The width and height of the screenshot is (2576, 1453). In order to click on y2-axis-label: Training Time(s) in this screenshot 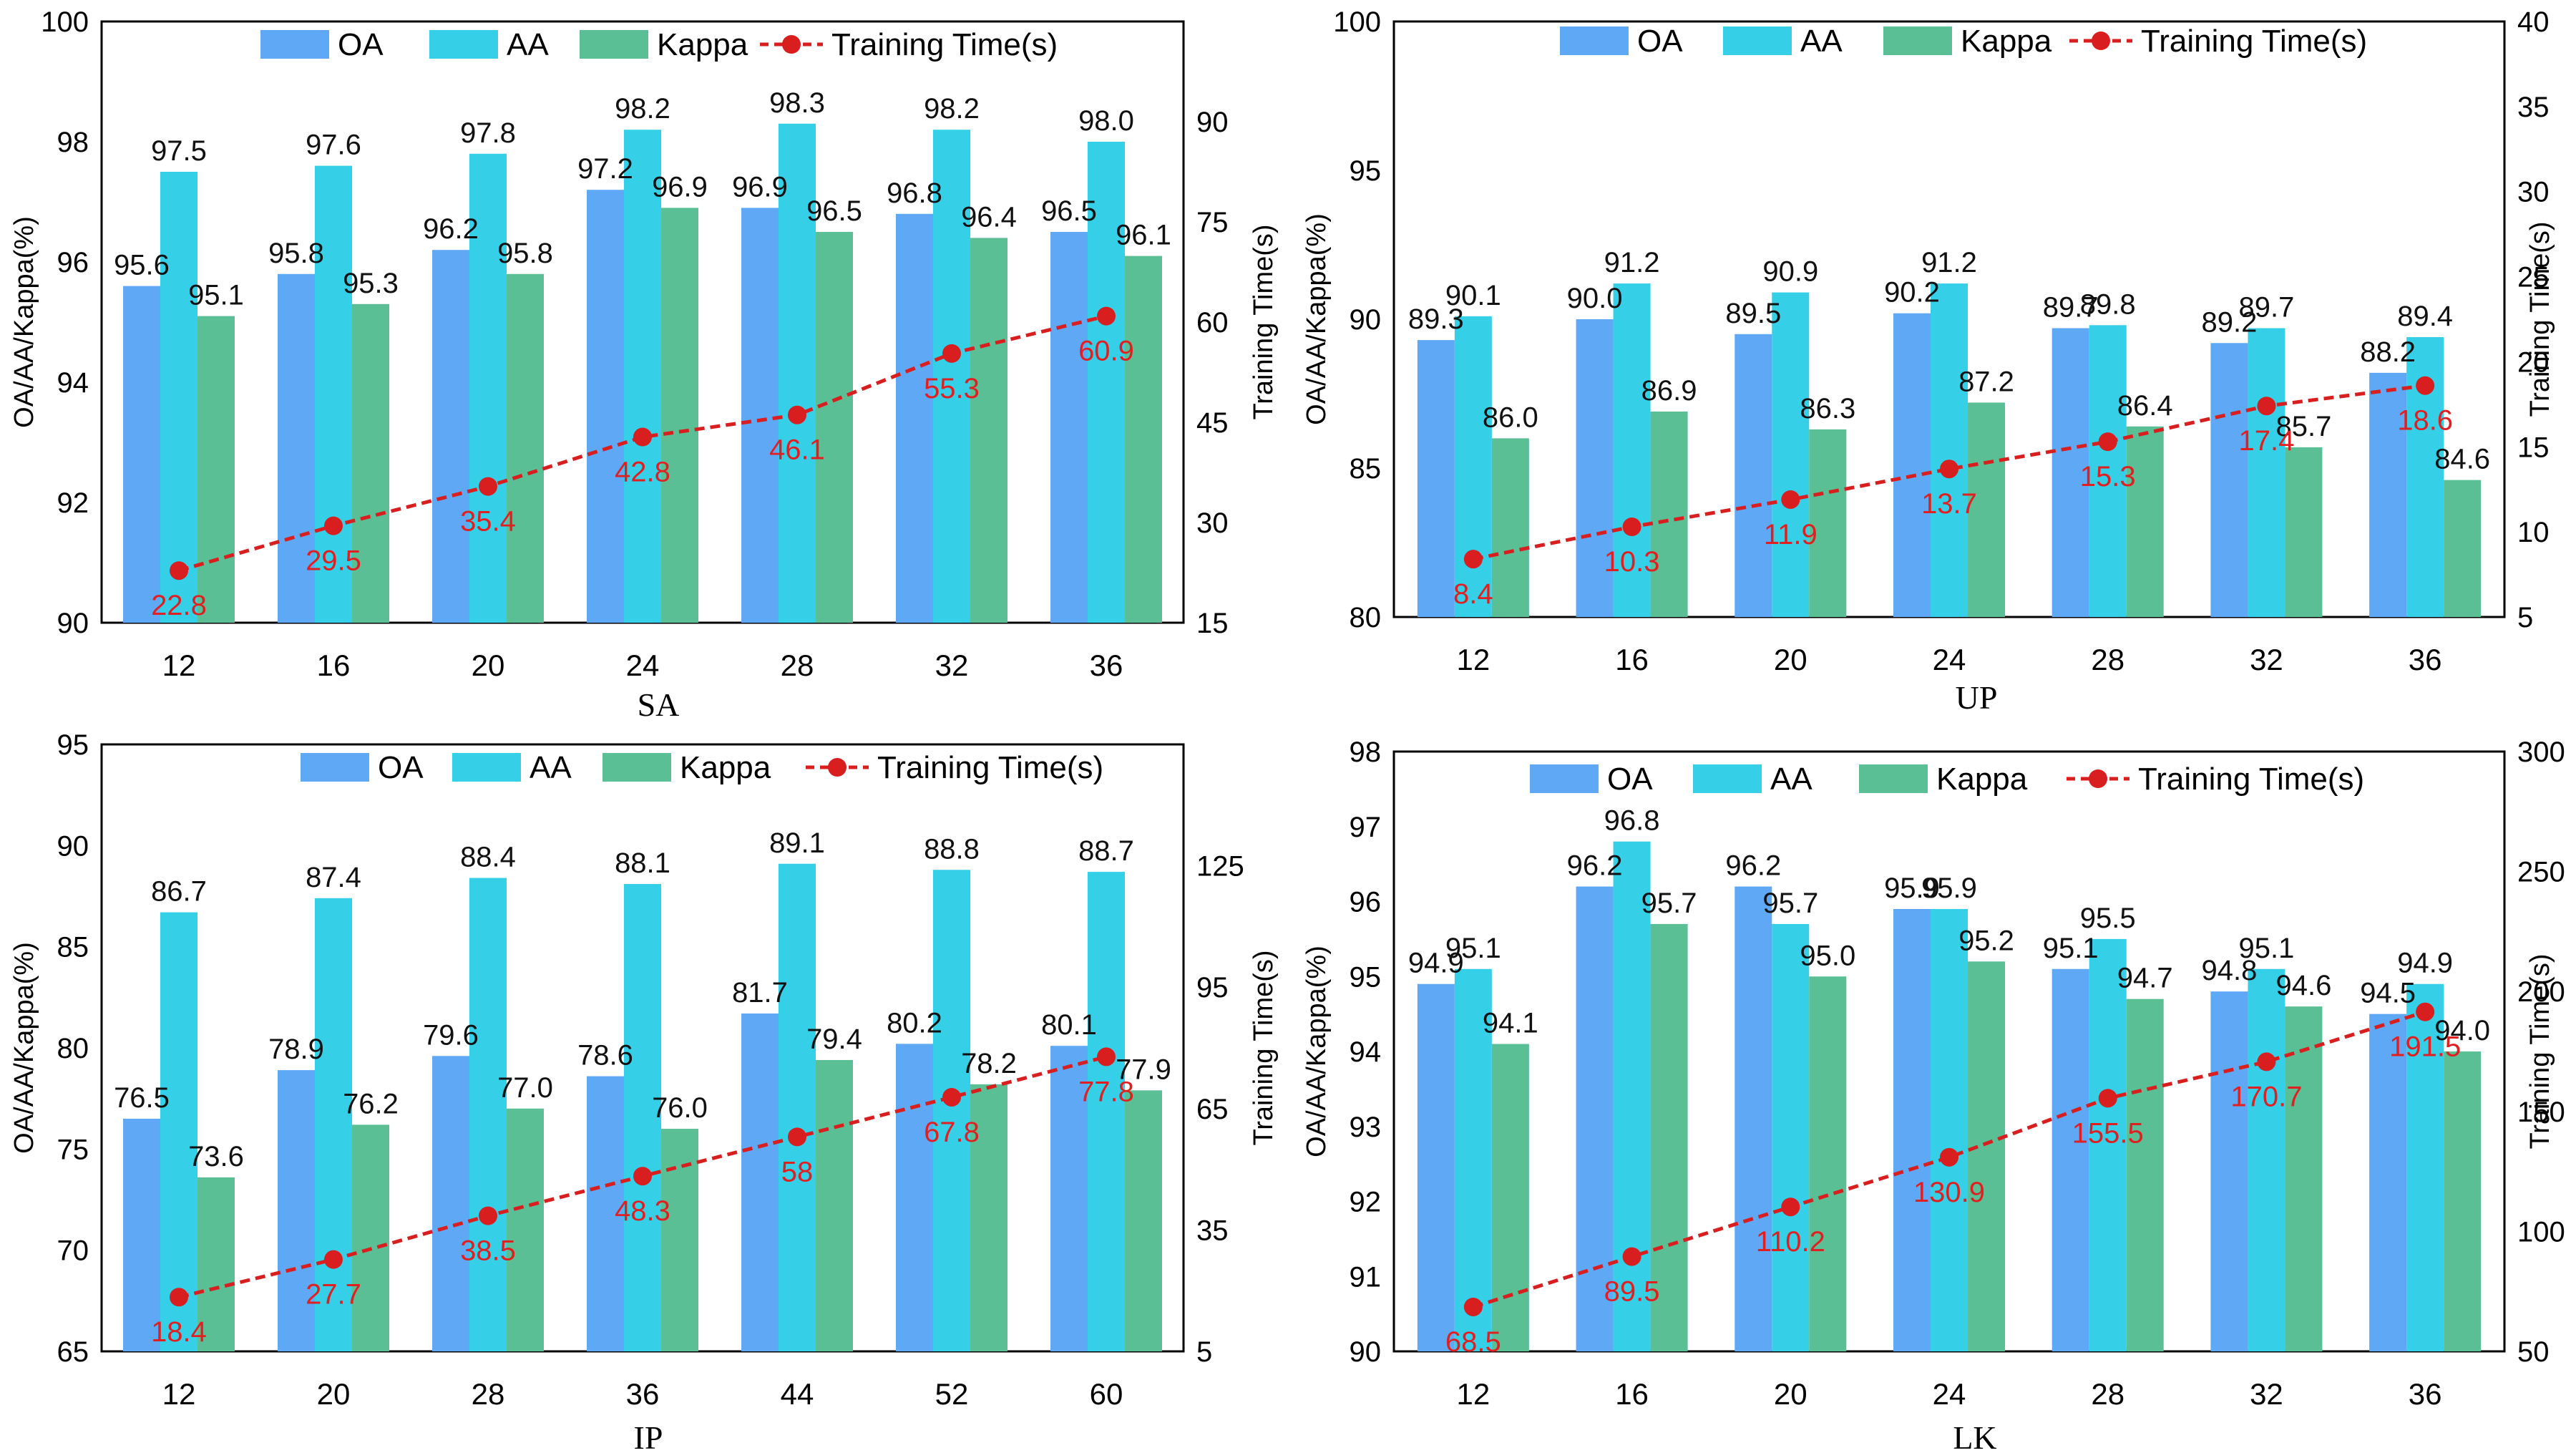, I will do `click(2540, 1051)`.